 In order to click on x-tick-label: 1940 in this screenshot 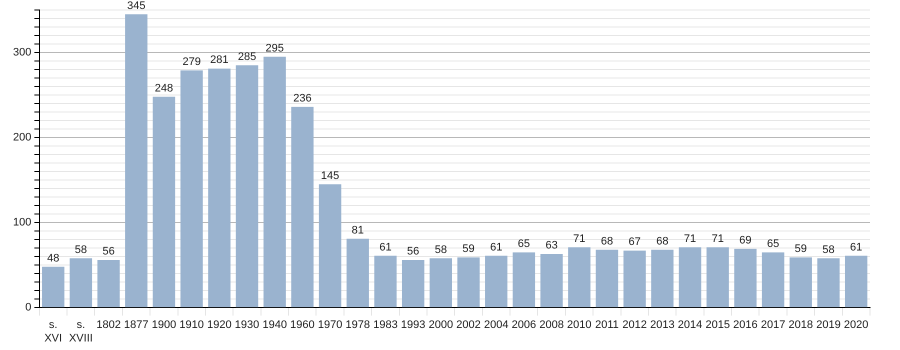, I will do `click(274, 325)`.